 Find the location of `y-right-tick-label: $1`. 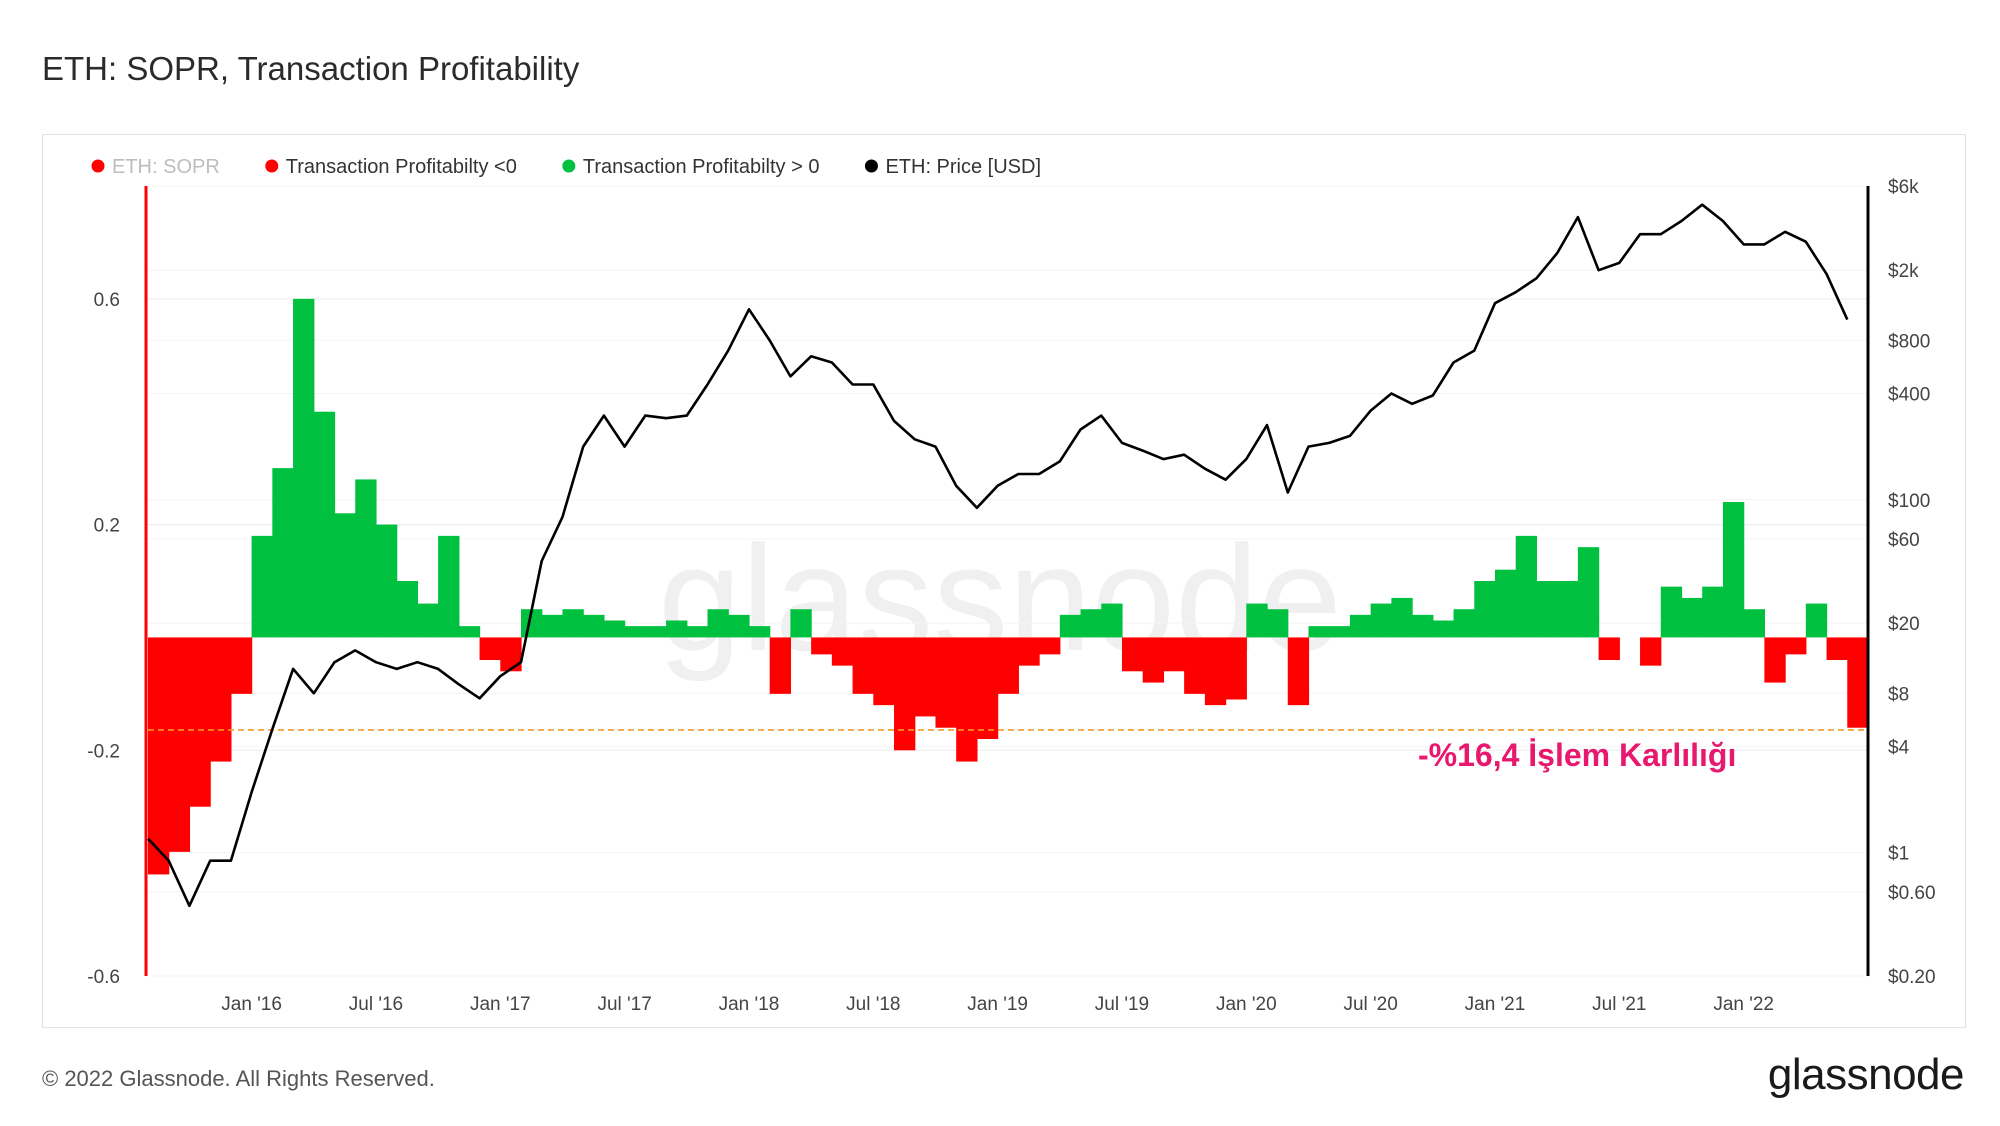

y-right-tick-label: $1 is located at coordinates (1898, 854).